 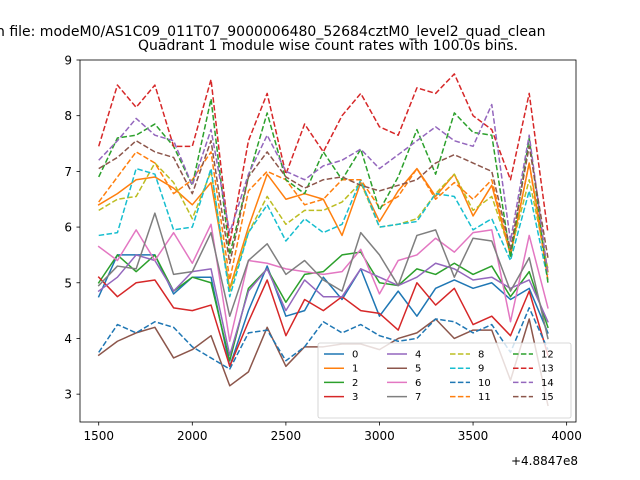 I want to click on x-tick-label-4000: 4000, so click(x=566, y=436).